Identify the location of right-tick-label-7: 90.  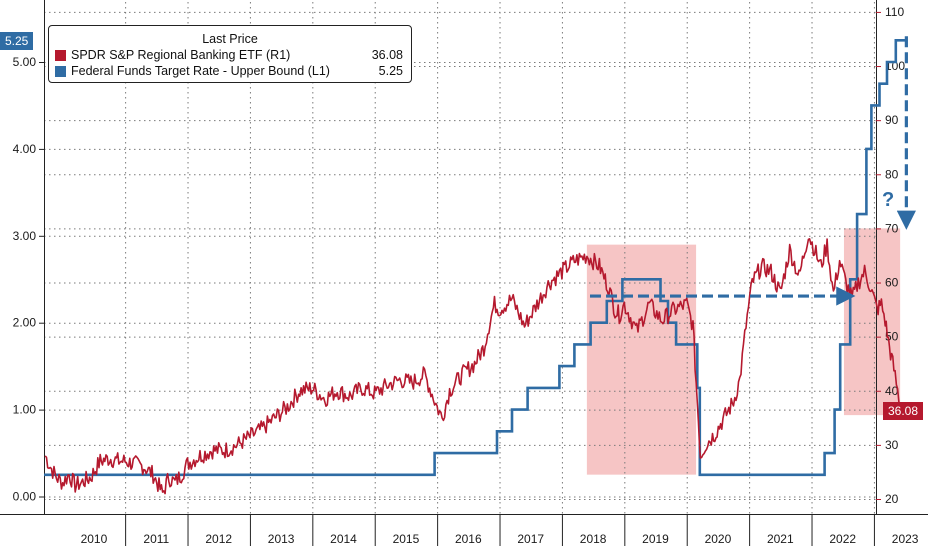
(892, 120).